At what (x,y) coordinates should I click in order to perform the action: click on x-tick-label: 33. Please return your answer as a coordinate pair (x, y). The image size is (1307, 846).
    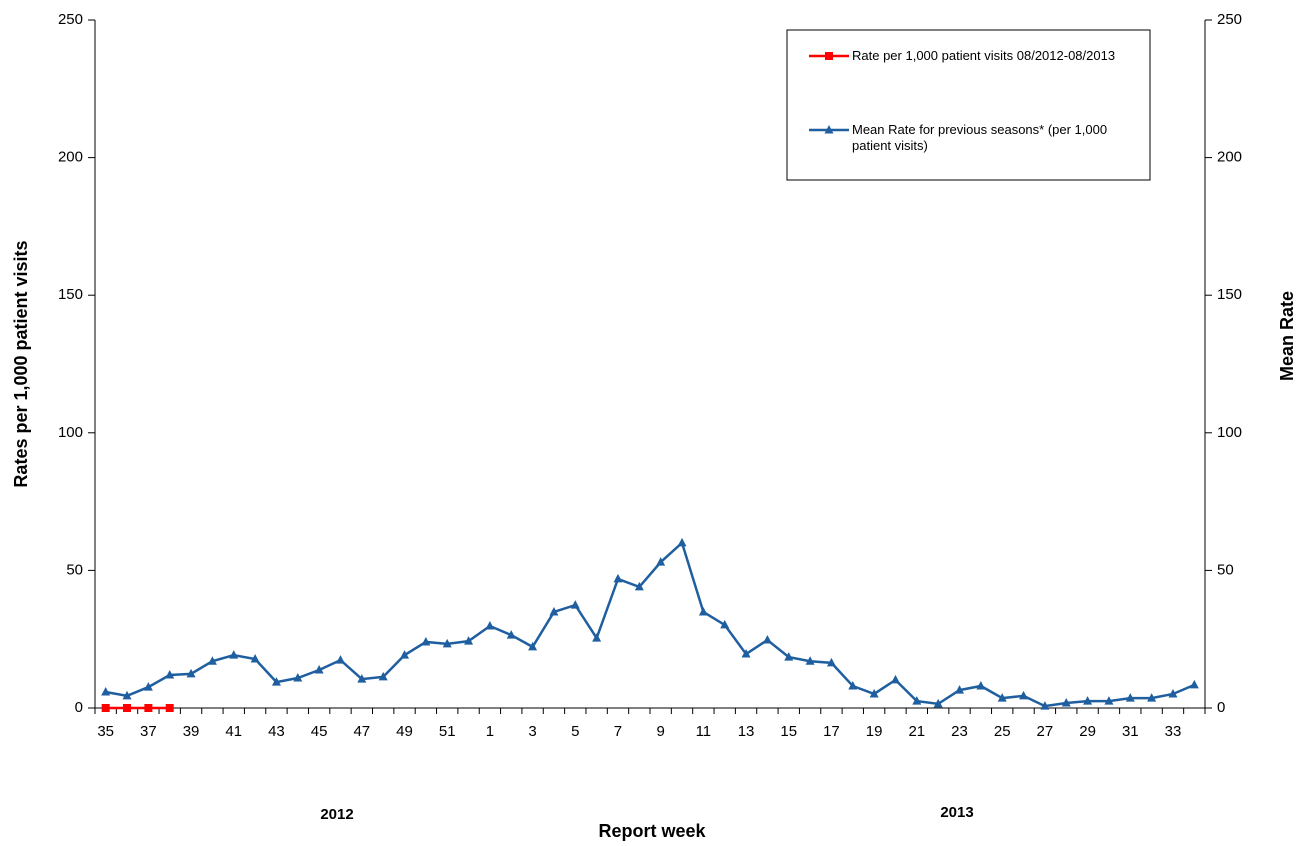
    Looking at the image, I should click on (1173, 731).